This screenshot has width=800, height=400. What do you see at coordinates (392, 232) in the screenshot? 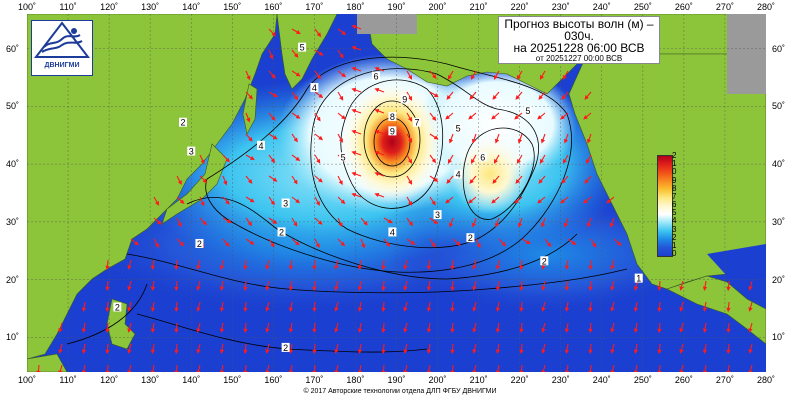
I see `contour-label: 4` at bounding box center [392, 232].